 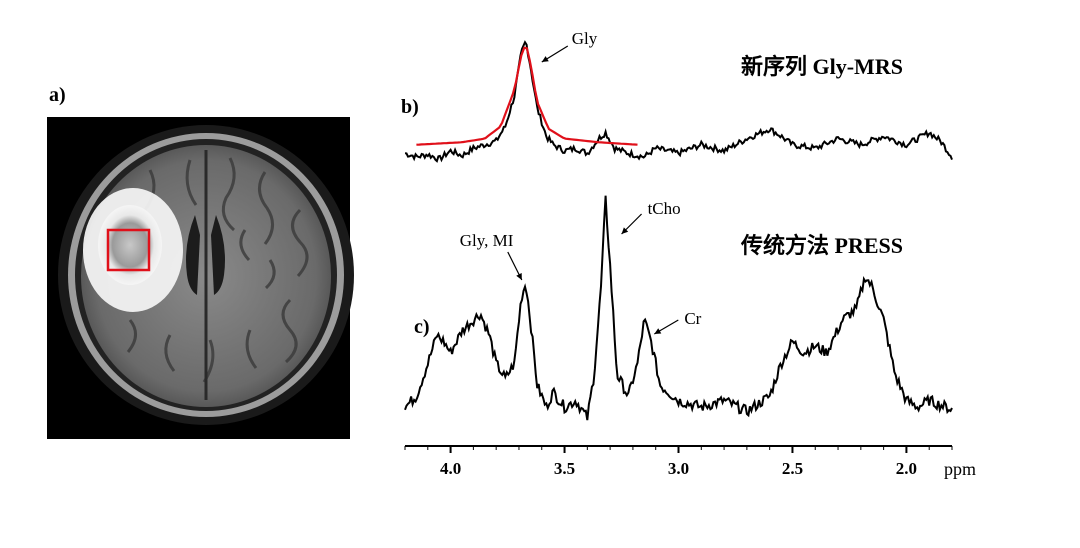 What do you see at coordinates (692, 318) in the screenshot?
I see `peak-label-cr: Cr` at bounding box center [692, 318].